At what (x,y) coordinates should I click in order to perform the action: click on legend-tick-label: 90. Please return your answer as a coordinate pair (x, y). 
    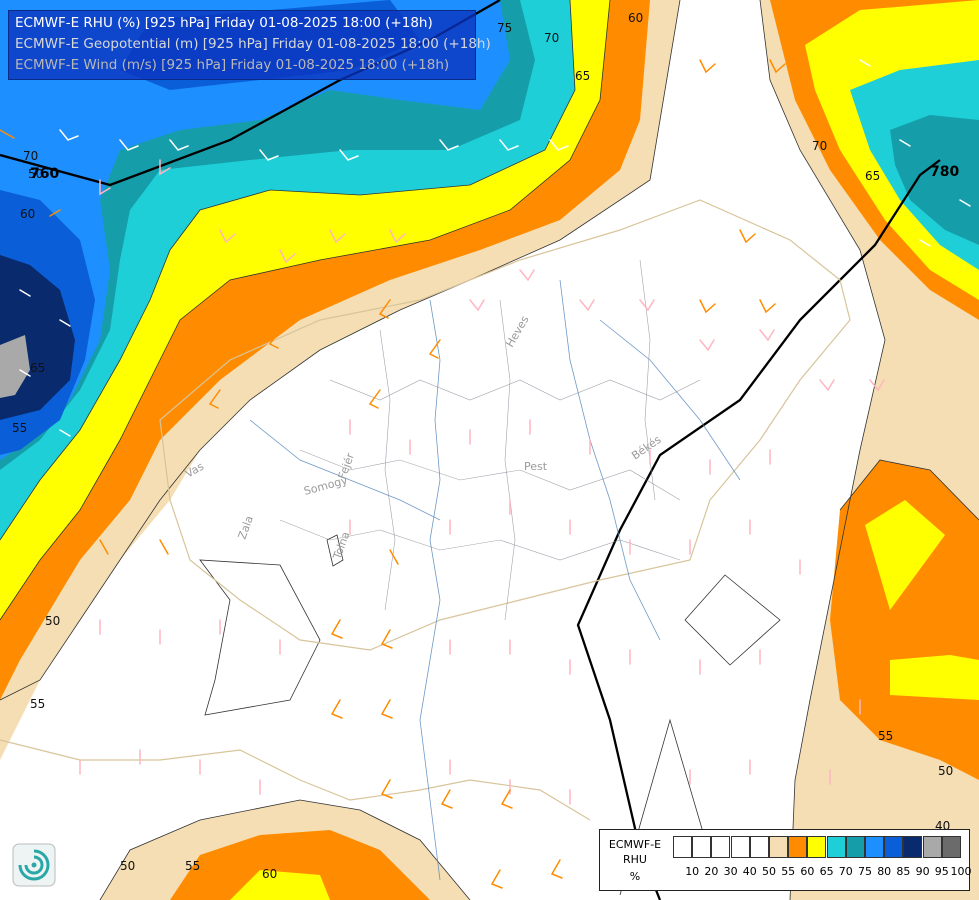
    Looking at the image, I should click on (922, 871).